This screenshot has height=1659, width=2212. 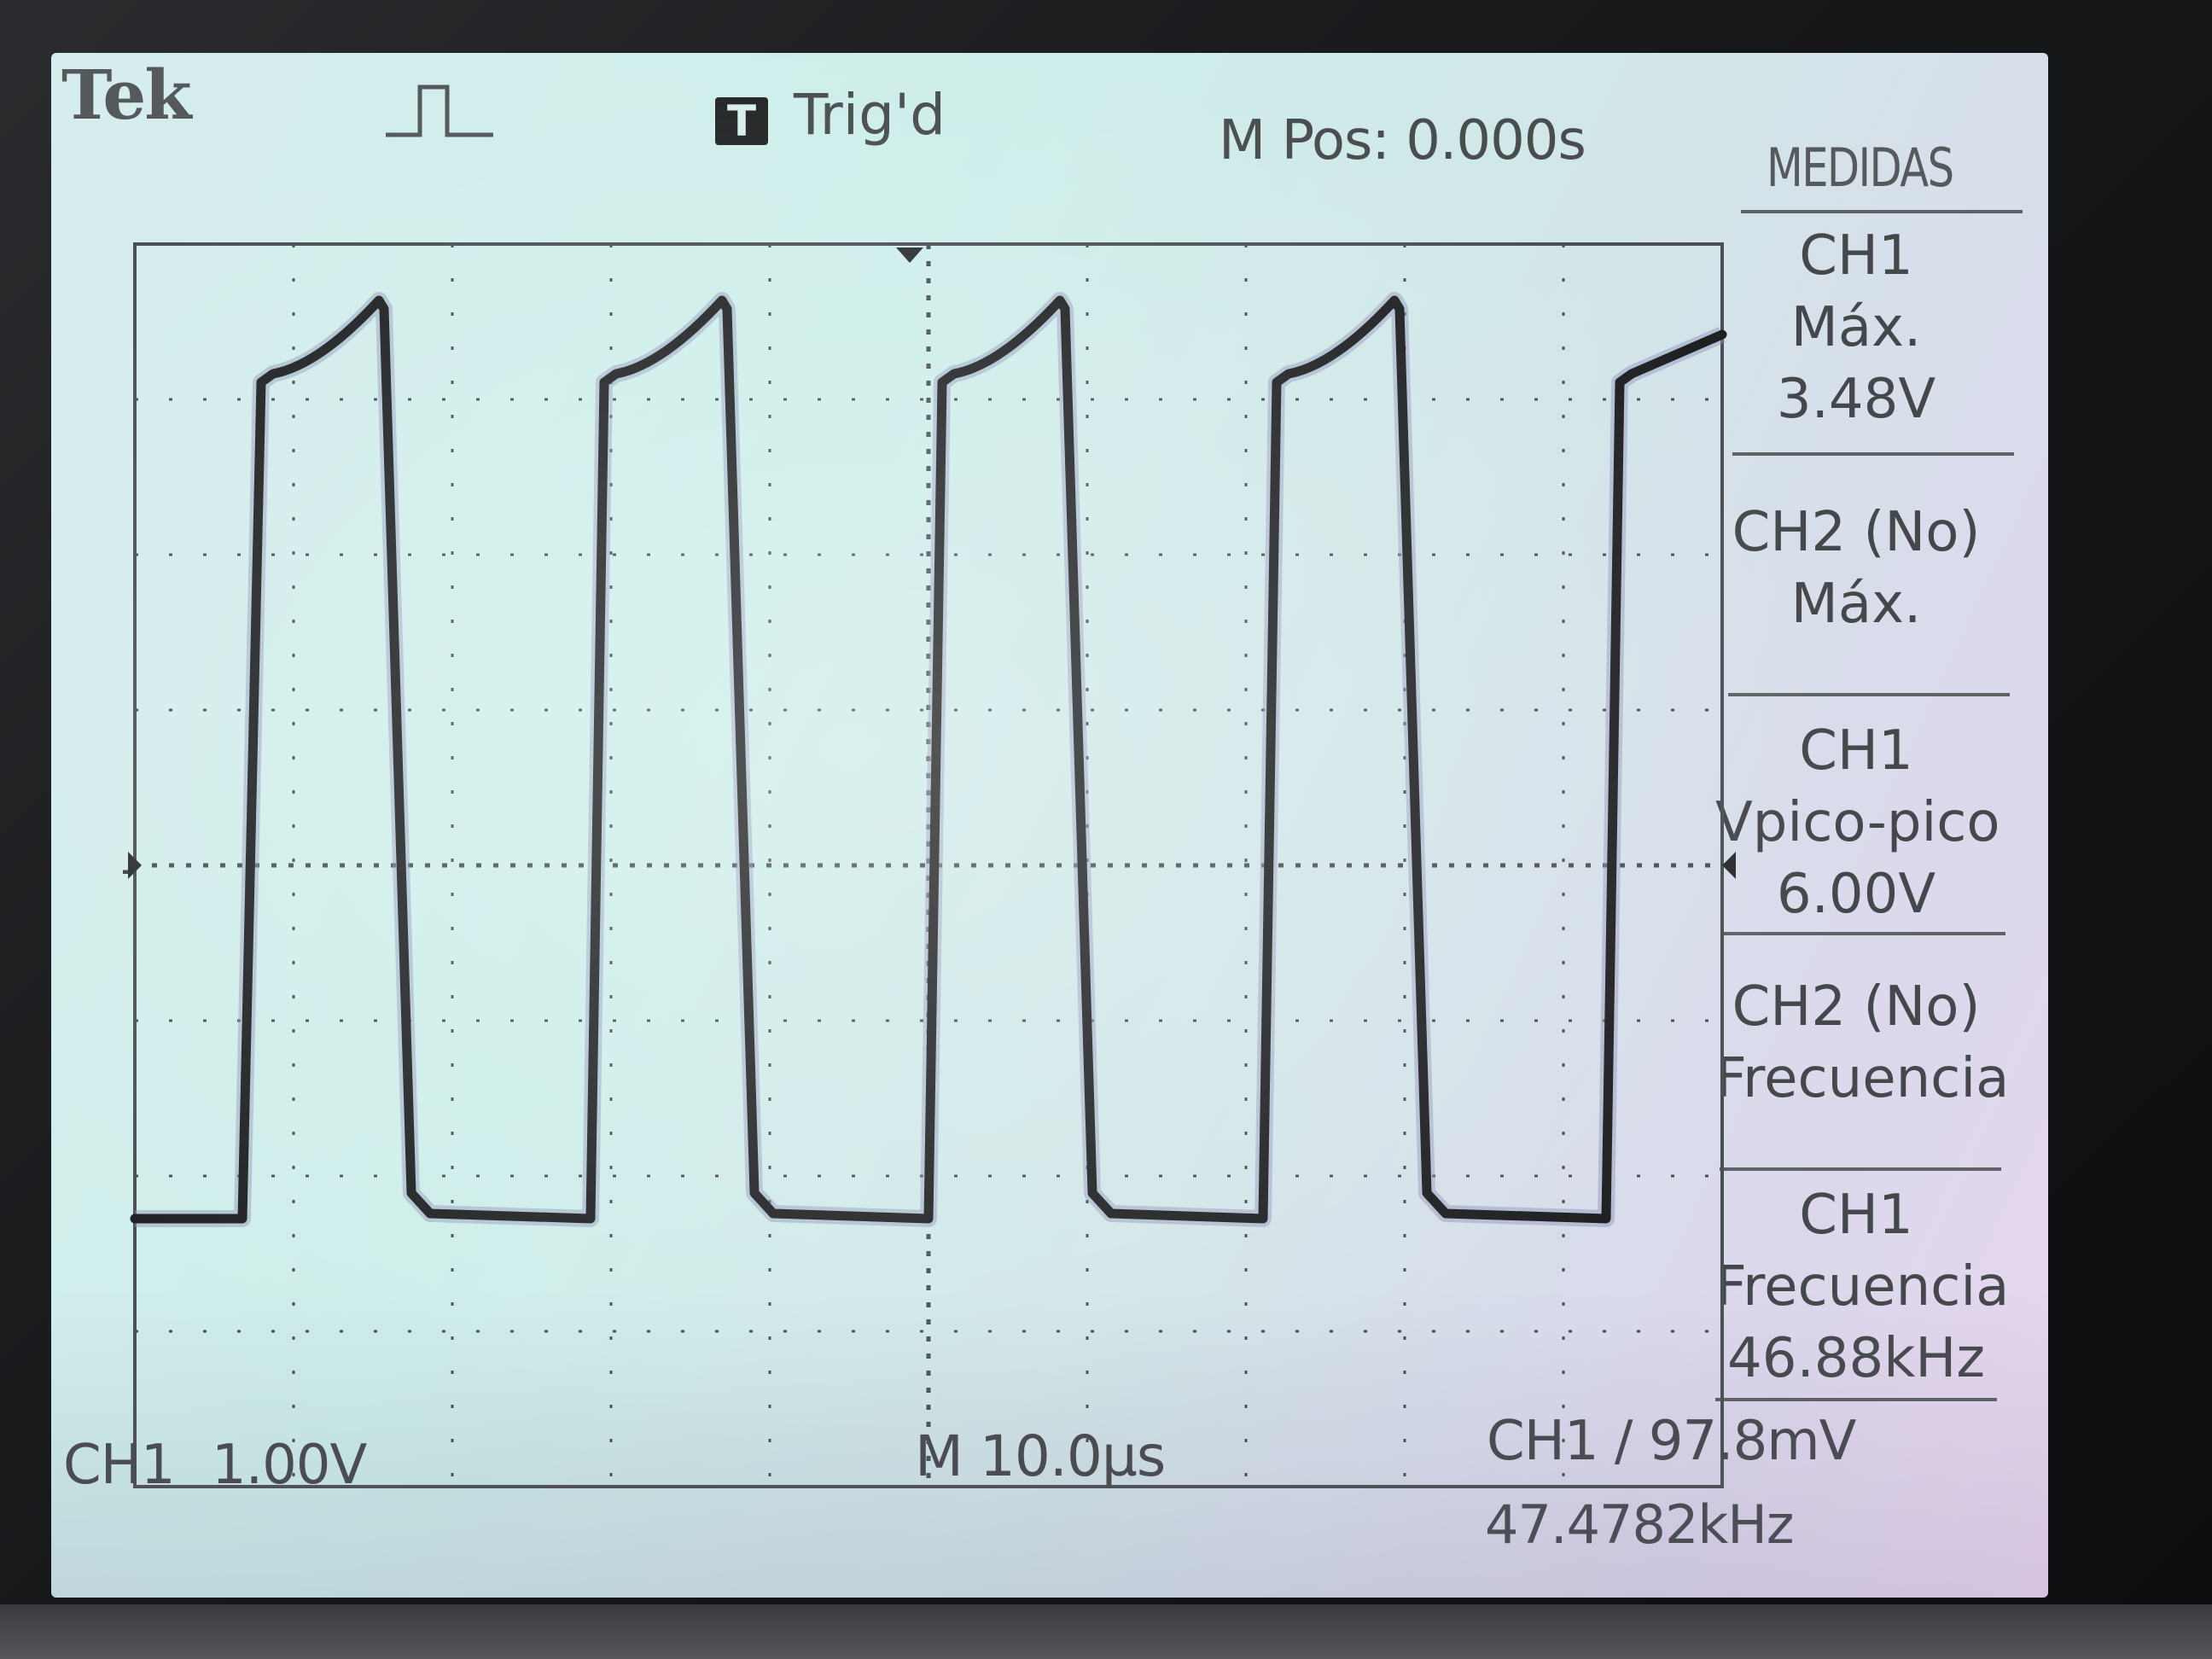 I want to click on horizontal-position: M Pos: 0.000s, so click(x=1402, y=140).